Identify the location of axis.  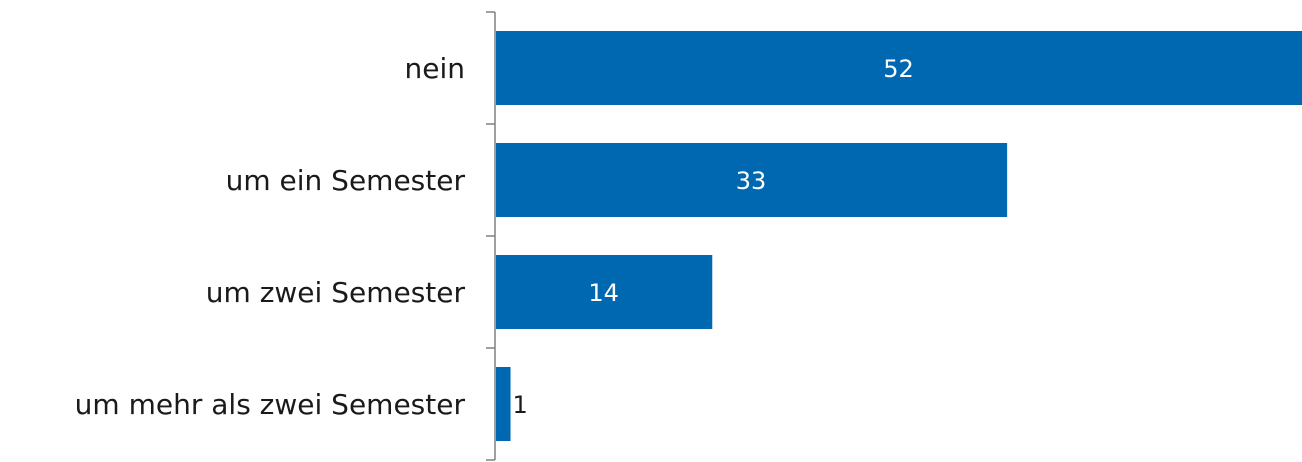
(491, 236).